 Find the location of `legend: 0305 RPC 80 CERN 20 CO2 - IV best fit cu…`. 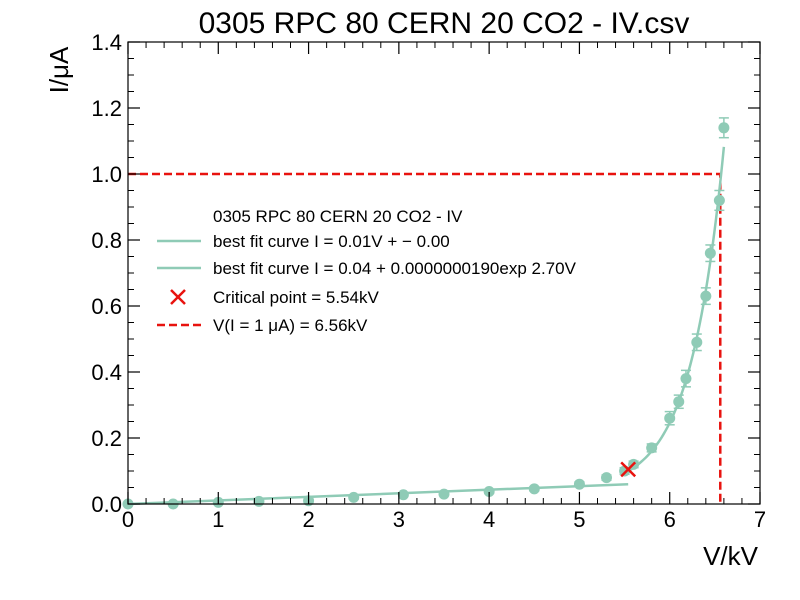

legend: 0305 RPC 80 CERN 20 CO2 - IV best fit cu… is located at coordinates (367, 271).